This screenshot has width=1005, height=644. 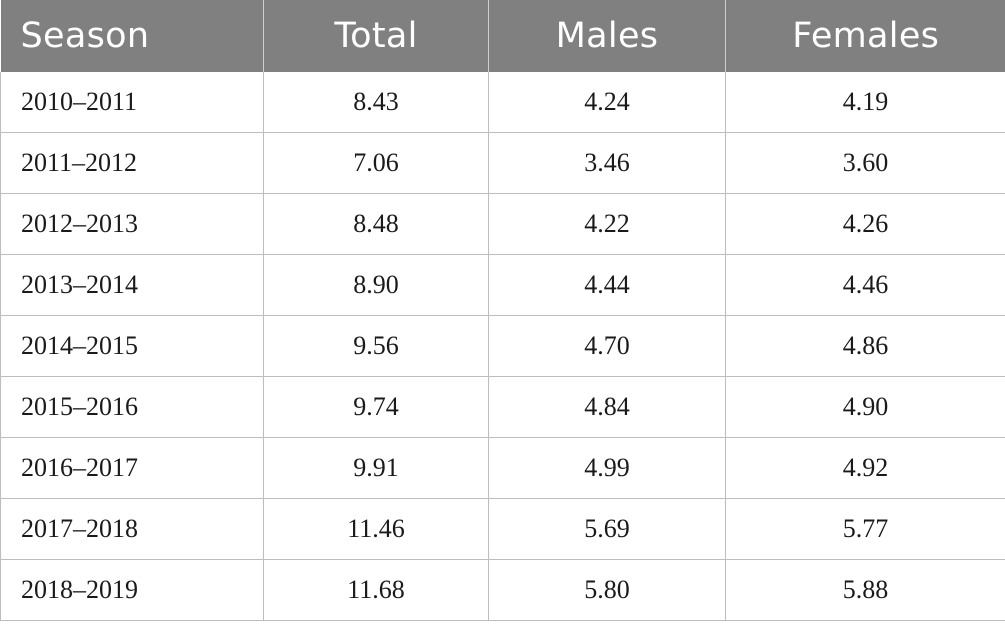 I want to click on cell-season: 2011–2012, so click(x=132, y=163).